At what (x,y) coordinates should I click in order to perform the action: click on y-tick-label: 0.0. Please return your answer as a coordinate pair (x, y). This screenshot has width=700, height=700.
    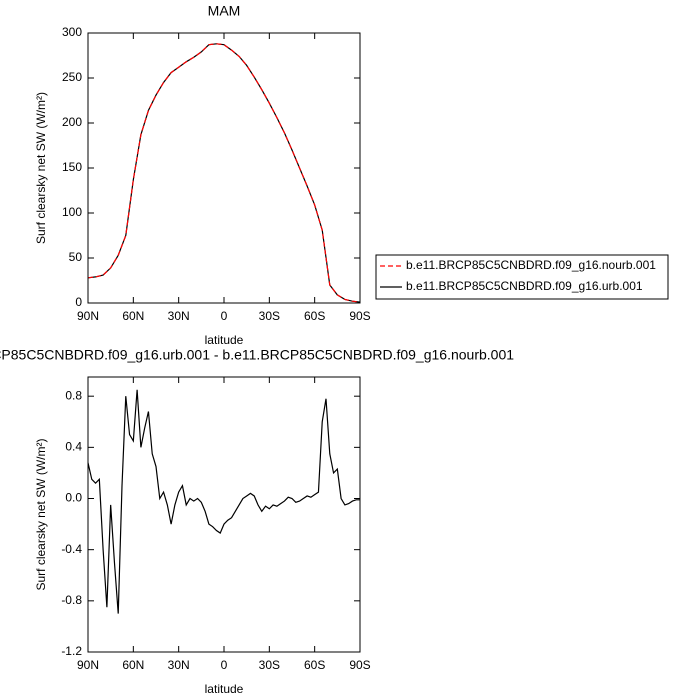
    Looking at the image, I should click on (73, 498).